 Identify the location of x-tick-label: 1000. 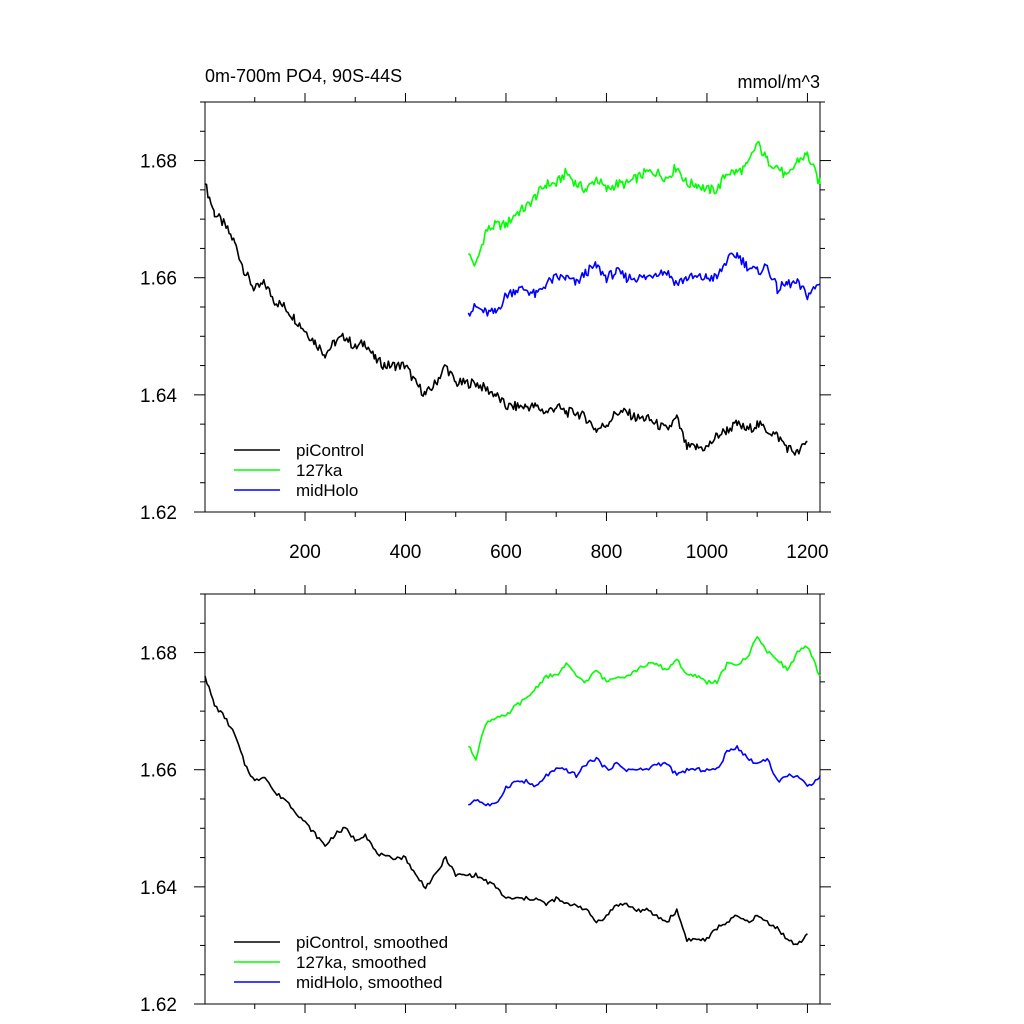
(707, 552).